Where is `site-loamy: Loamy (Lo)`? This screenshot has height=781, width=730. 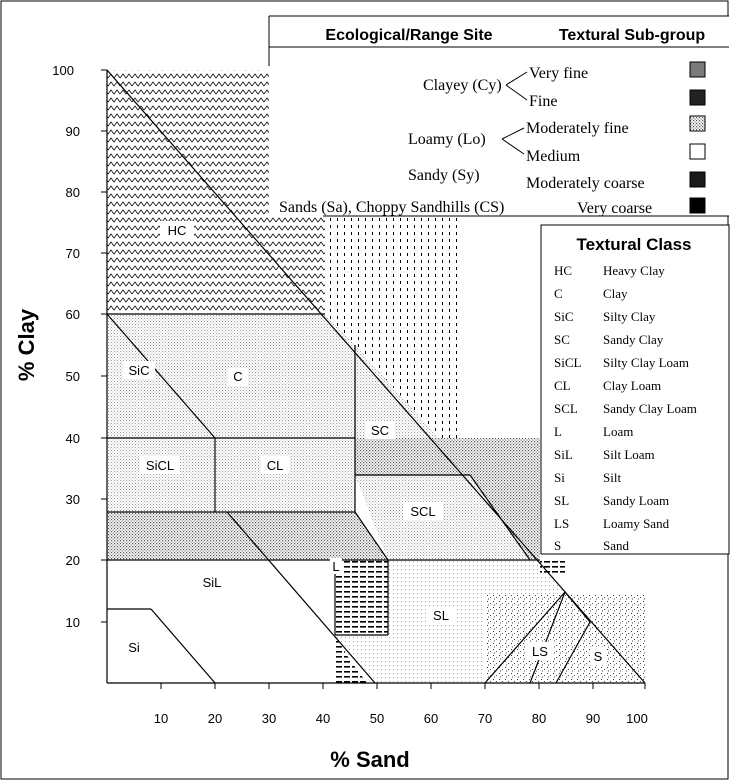
site-loamy: Loamy (Lo) is located at coordinates (447, 139).